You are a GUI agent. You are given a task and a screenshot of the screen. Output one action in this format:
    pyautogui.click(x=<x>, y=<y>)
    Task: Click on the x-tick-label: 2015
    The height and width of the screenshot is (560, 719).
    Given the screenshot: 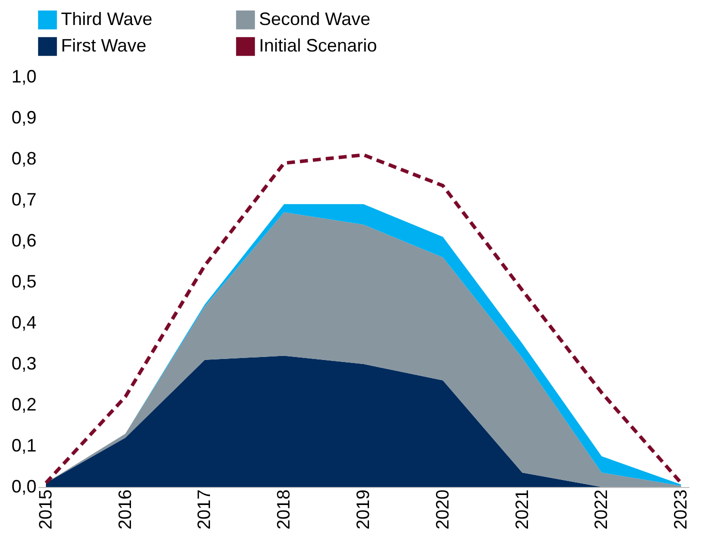 What is the action you would take?
    pyautogui.click(x=45, y=510)
    